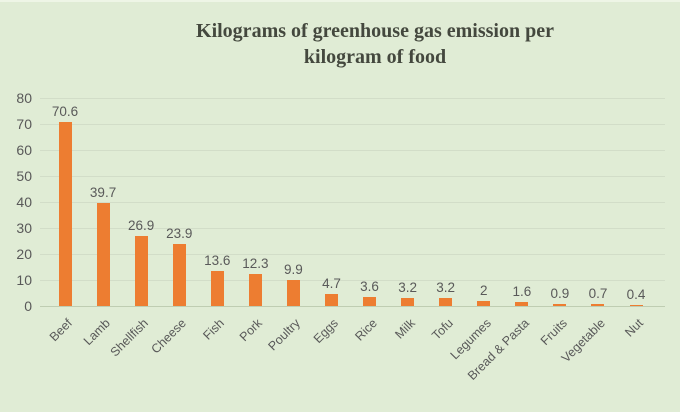 The height and width of the screenshot is (412, 680). What do you see at coordinates (598, 294) in the screenshot?
I see `bar-value-label: 0.7` at bounding box center [598, 294].